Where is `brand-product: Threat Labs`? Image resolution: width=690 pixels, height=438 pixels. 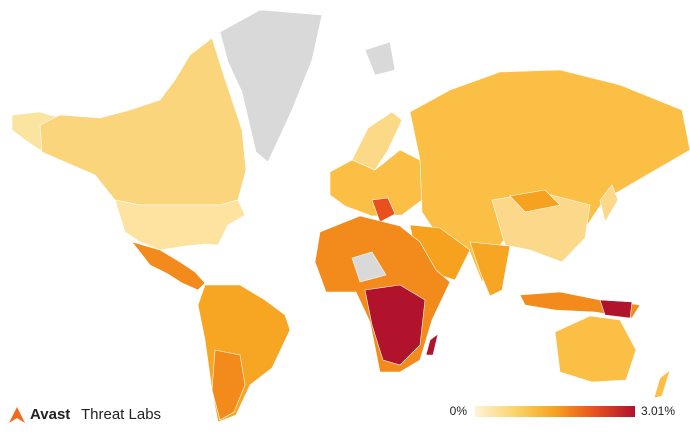
brand-product: Threat Labs is located at coordinates (121, 414).